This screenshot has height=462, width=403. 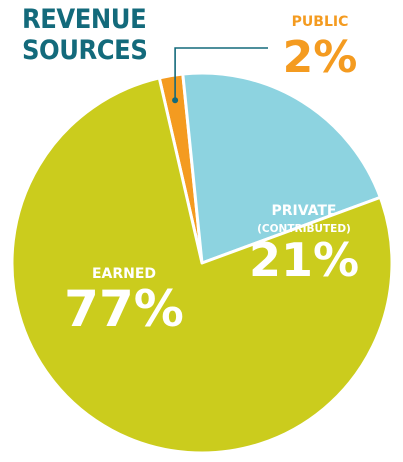 I want to click on slice-label-earned: EARNED, so click(x=124, y=274).